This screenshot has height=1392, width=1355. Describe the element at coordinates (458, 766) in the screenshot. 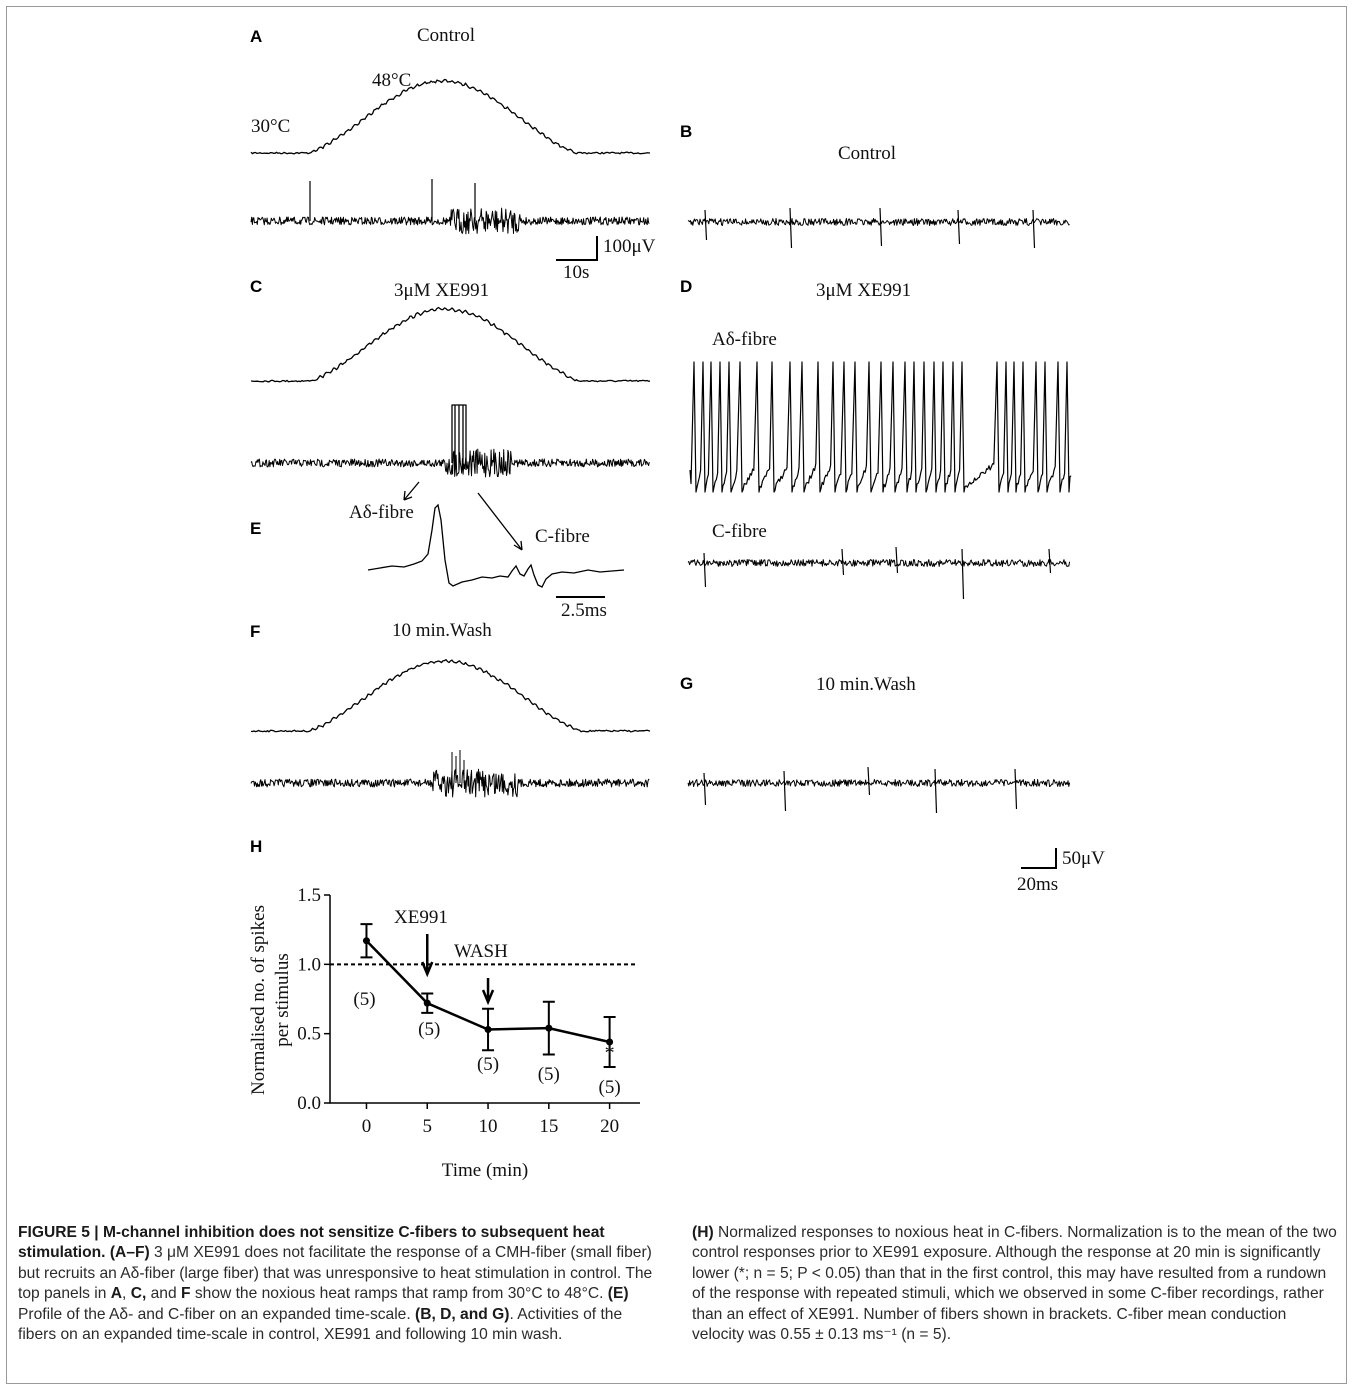

I see `panel-f-burst` at that location.